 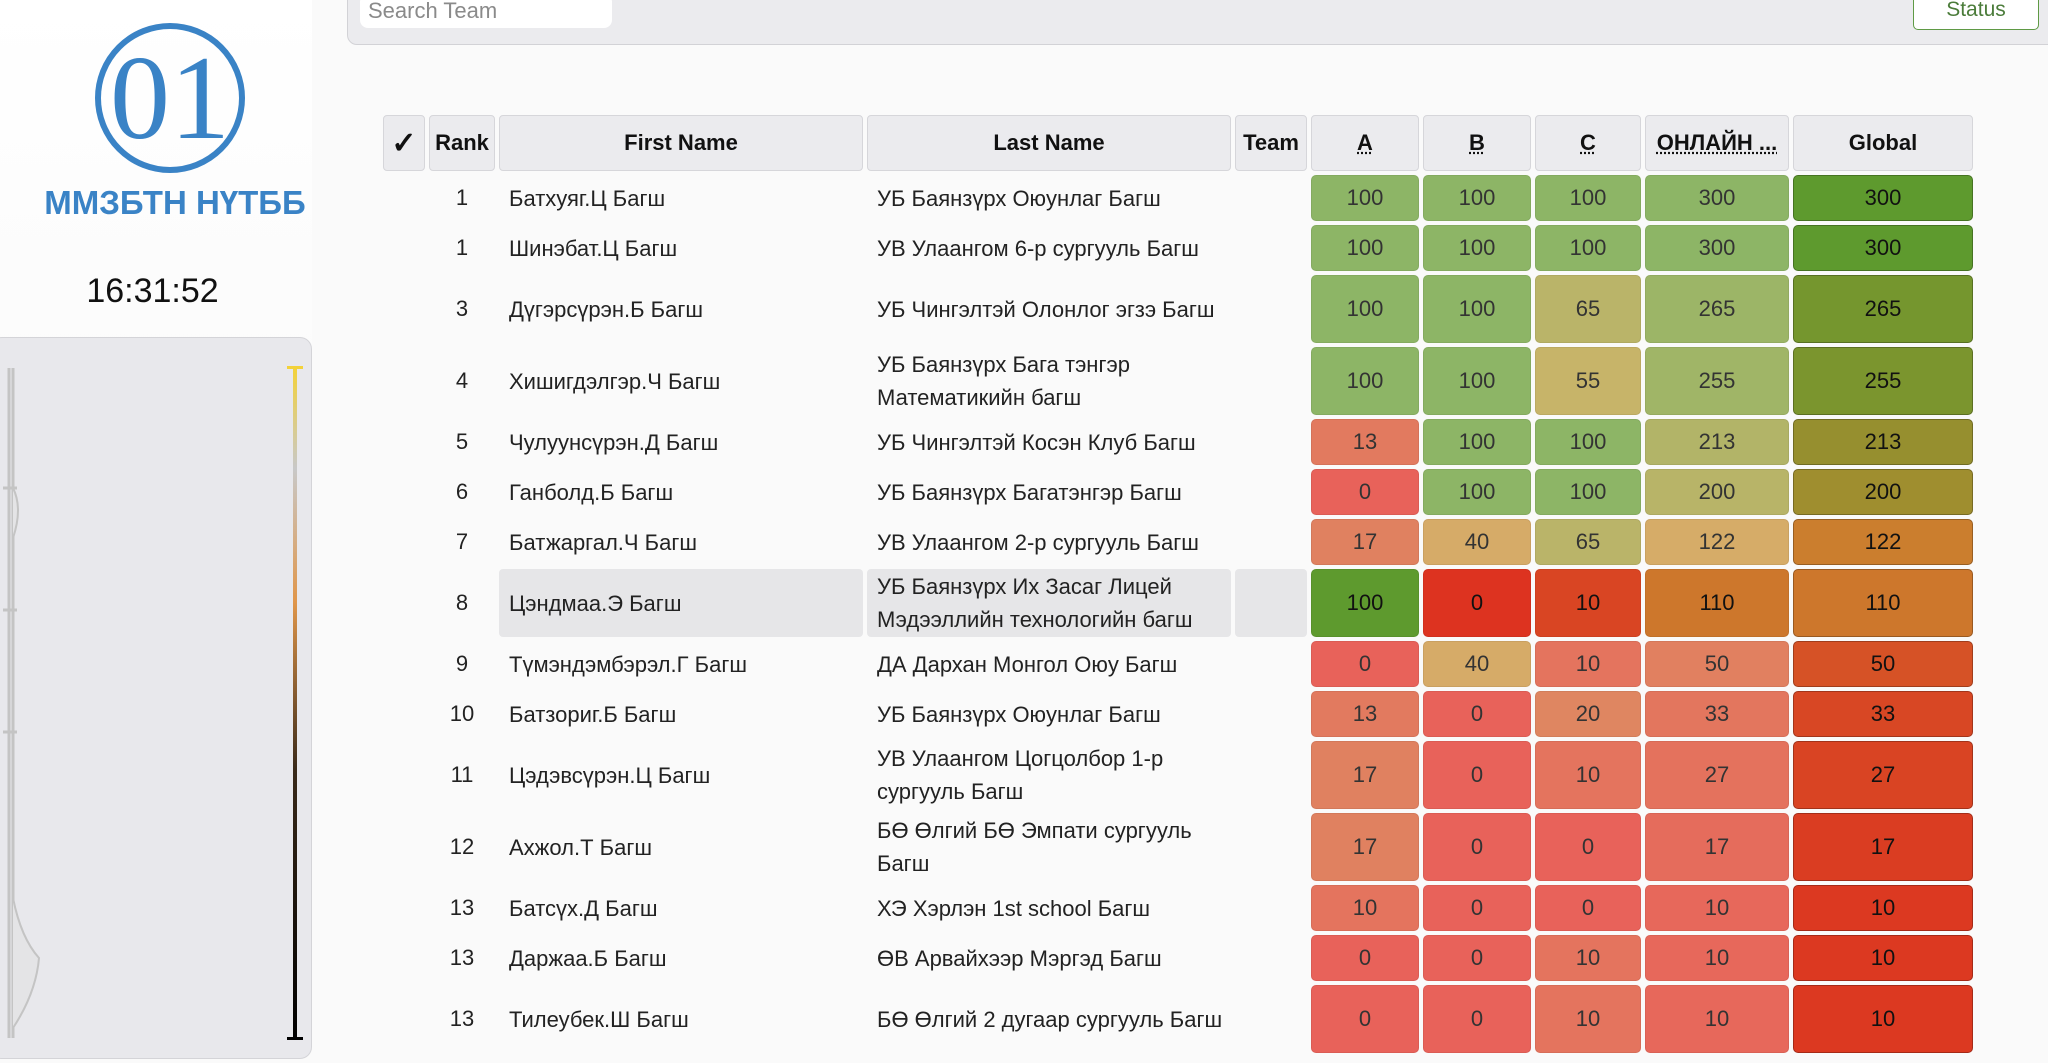 I want to click on score-cell-online: 213, so click(x=1717, y=442).